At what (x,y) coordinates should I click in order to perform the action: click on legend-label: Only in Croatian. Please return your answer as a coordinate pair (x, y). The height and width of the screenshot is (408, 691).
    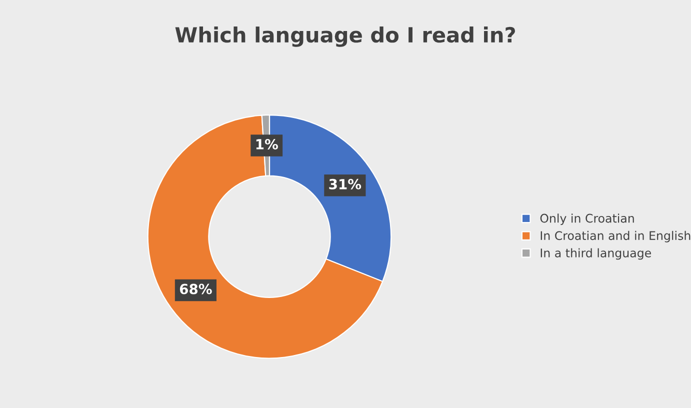
    Looking at the image, I should click on (587, 220).